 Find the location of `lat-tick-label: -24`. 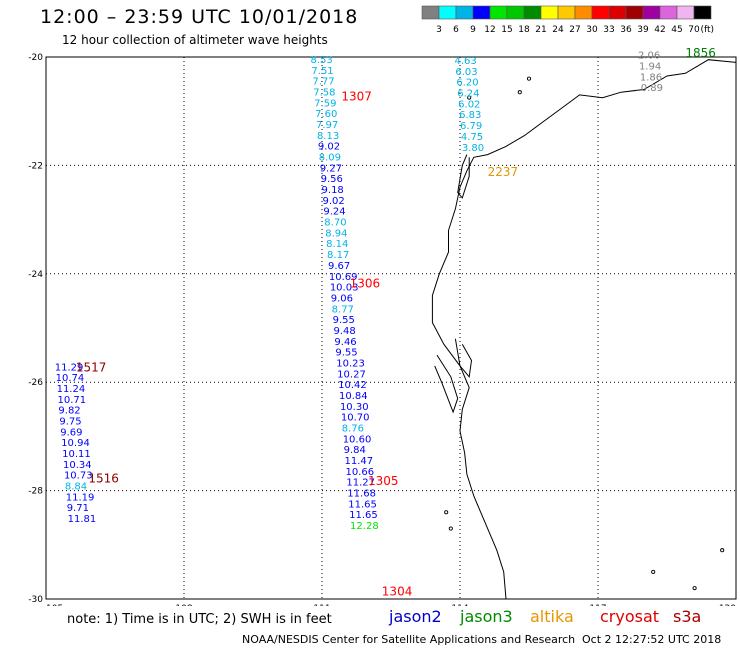

lat-tick-label: -24 is located at coordinates (35, 275).